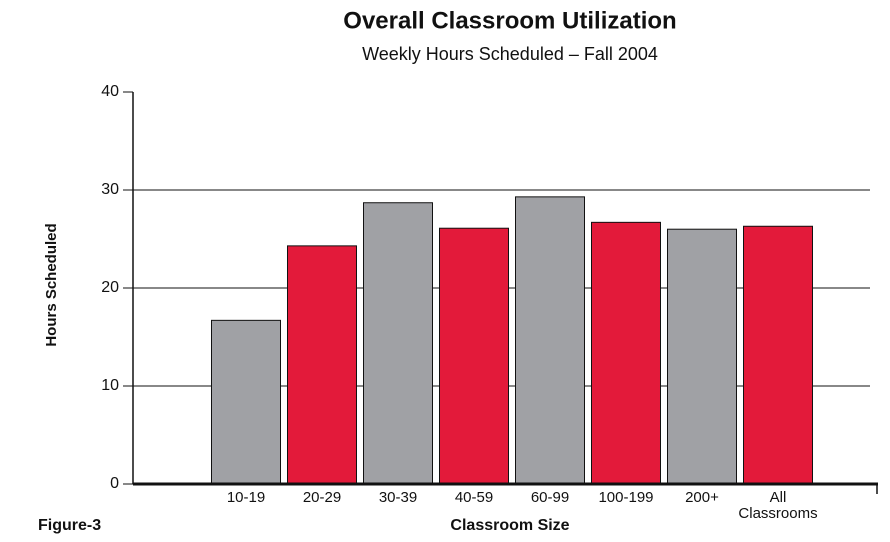  Describe the element at coordinates (510, 54) in the screenshot. I see `chart-subtitle: Weekly Hours Scheduled – Fall 2004` at that location.